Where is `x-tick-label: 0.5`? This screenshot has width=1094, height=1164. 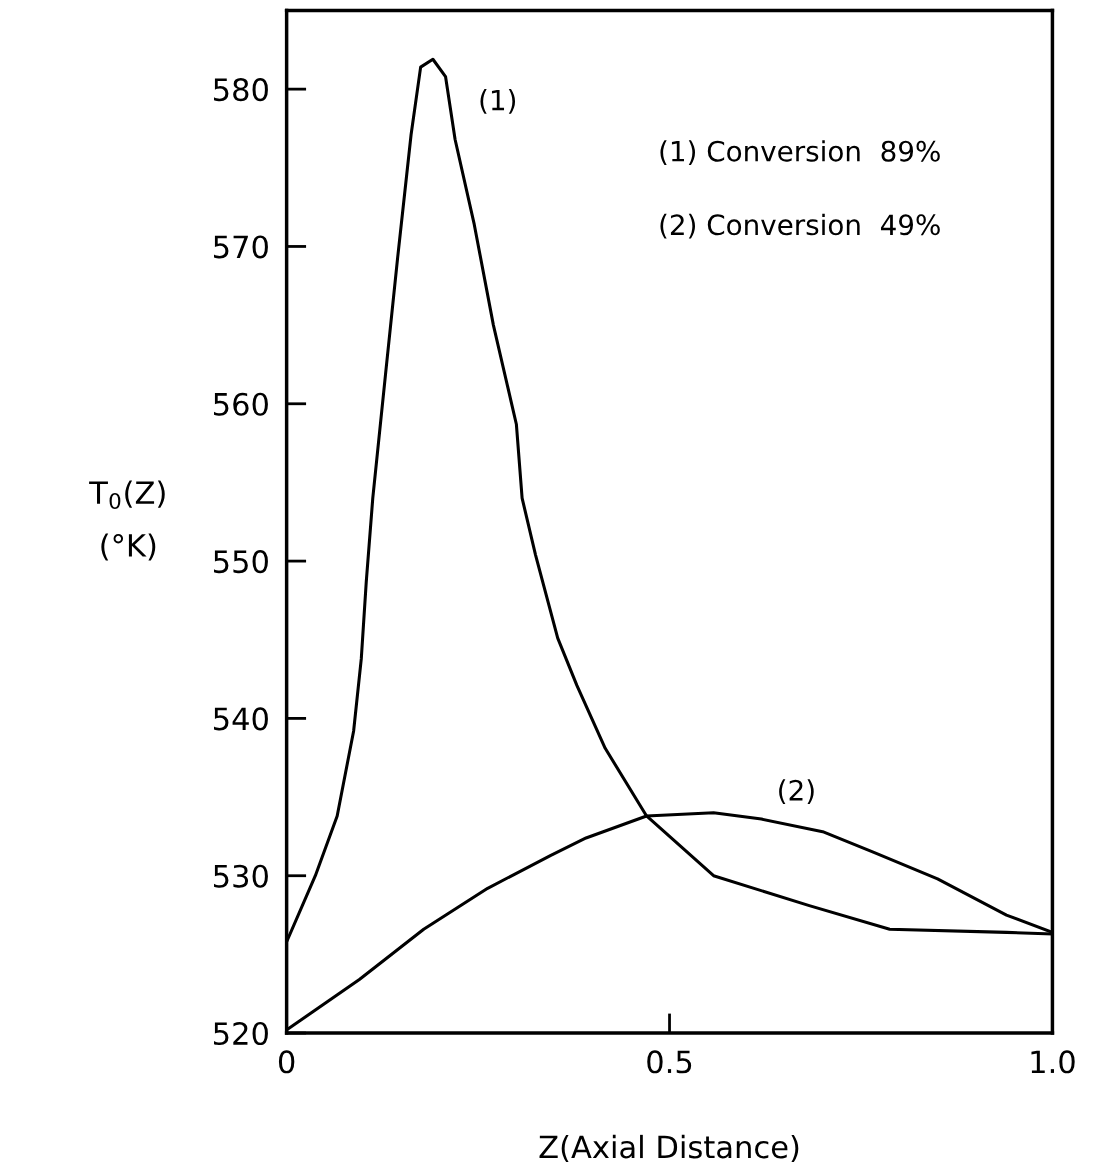
x-tick-label: 0.5 is located at coordinates (669, 1062).